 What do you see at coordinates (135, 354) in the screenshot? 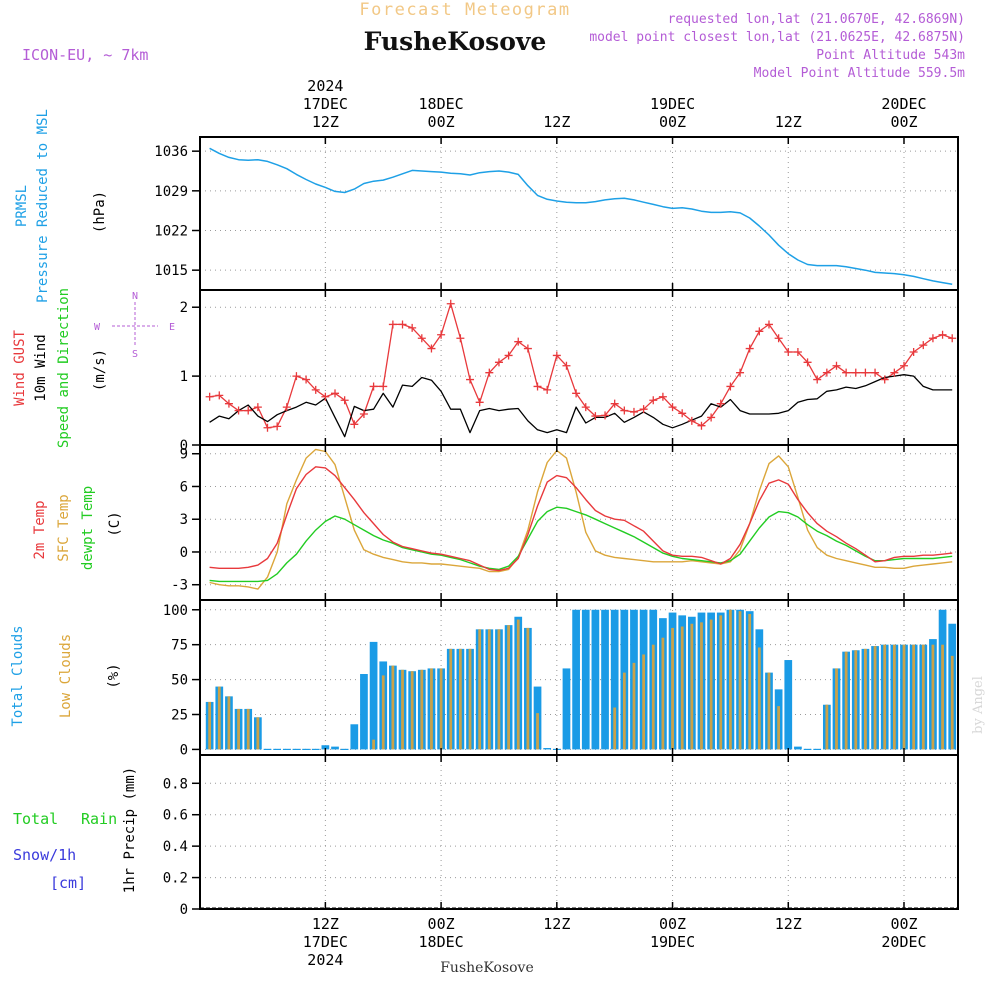
I see `compass-south: S` at bounding box center [135, 354].